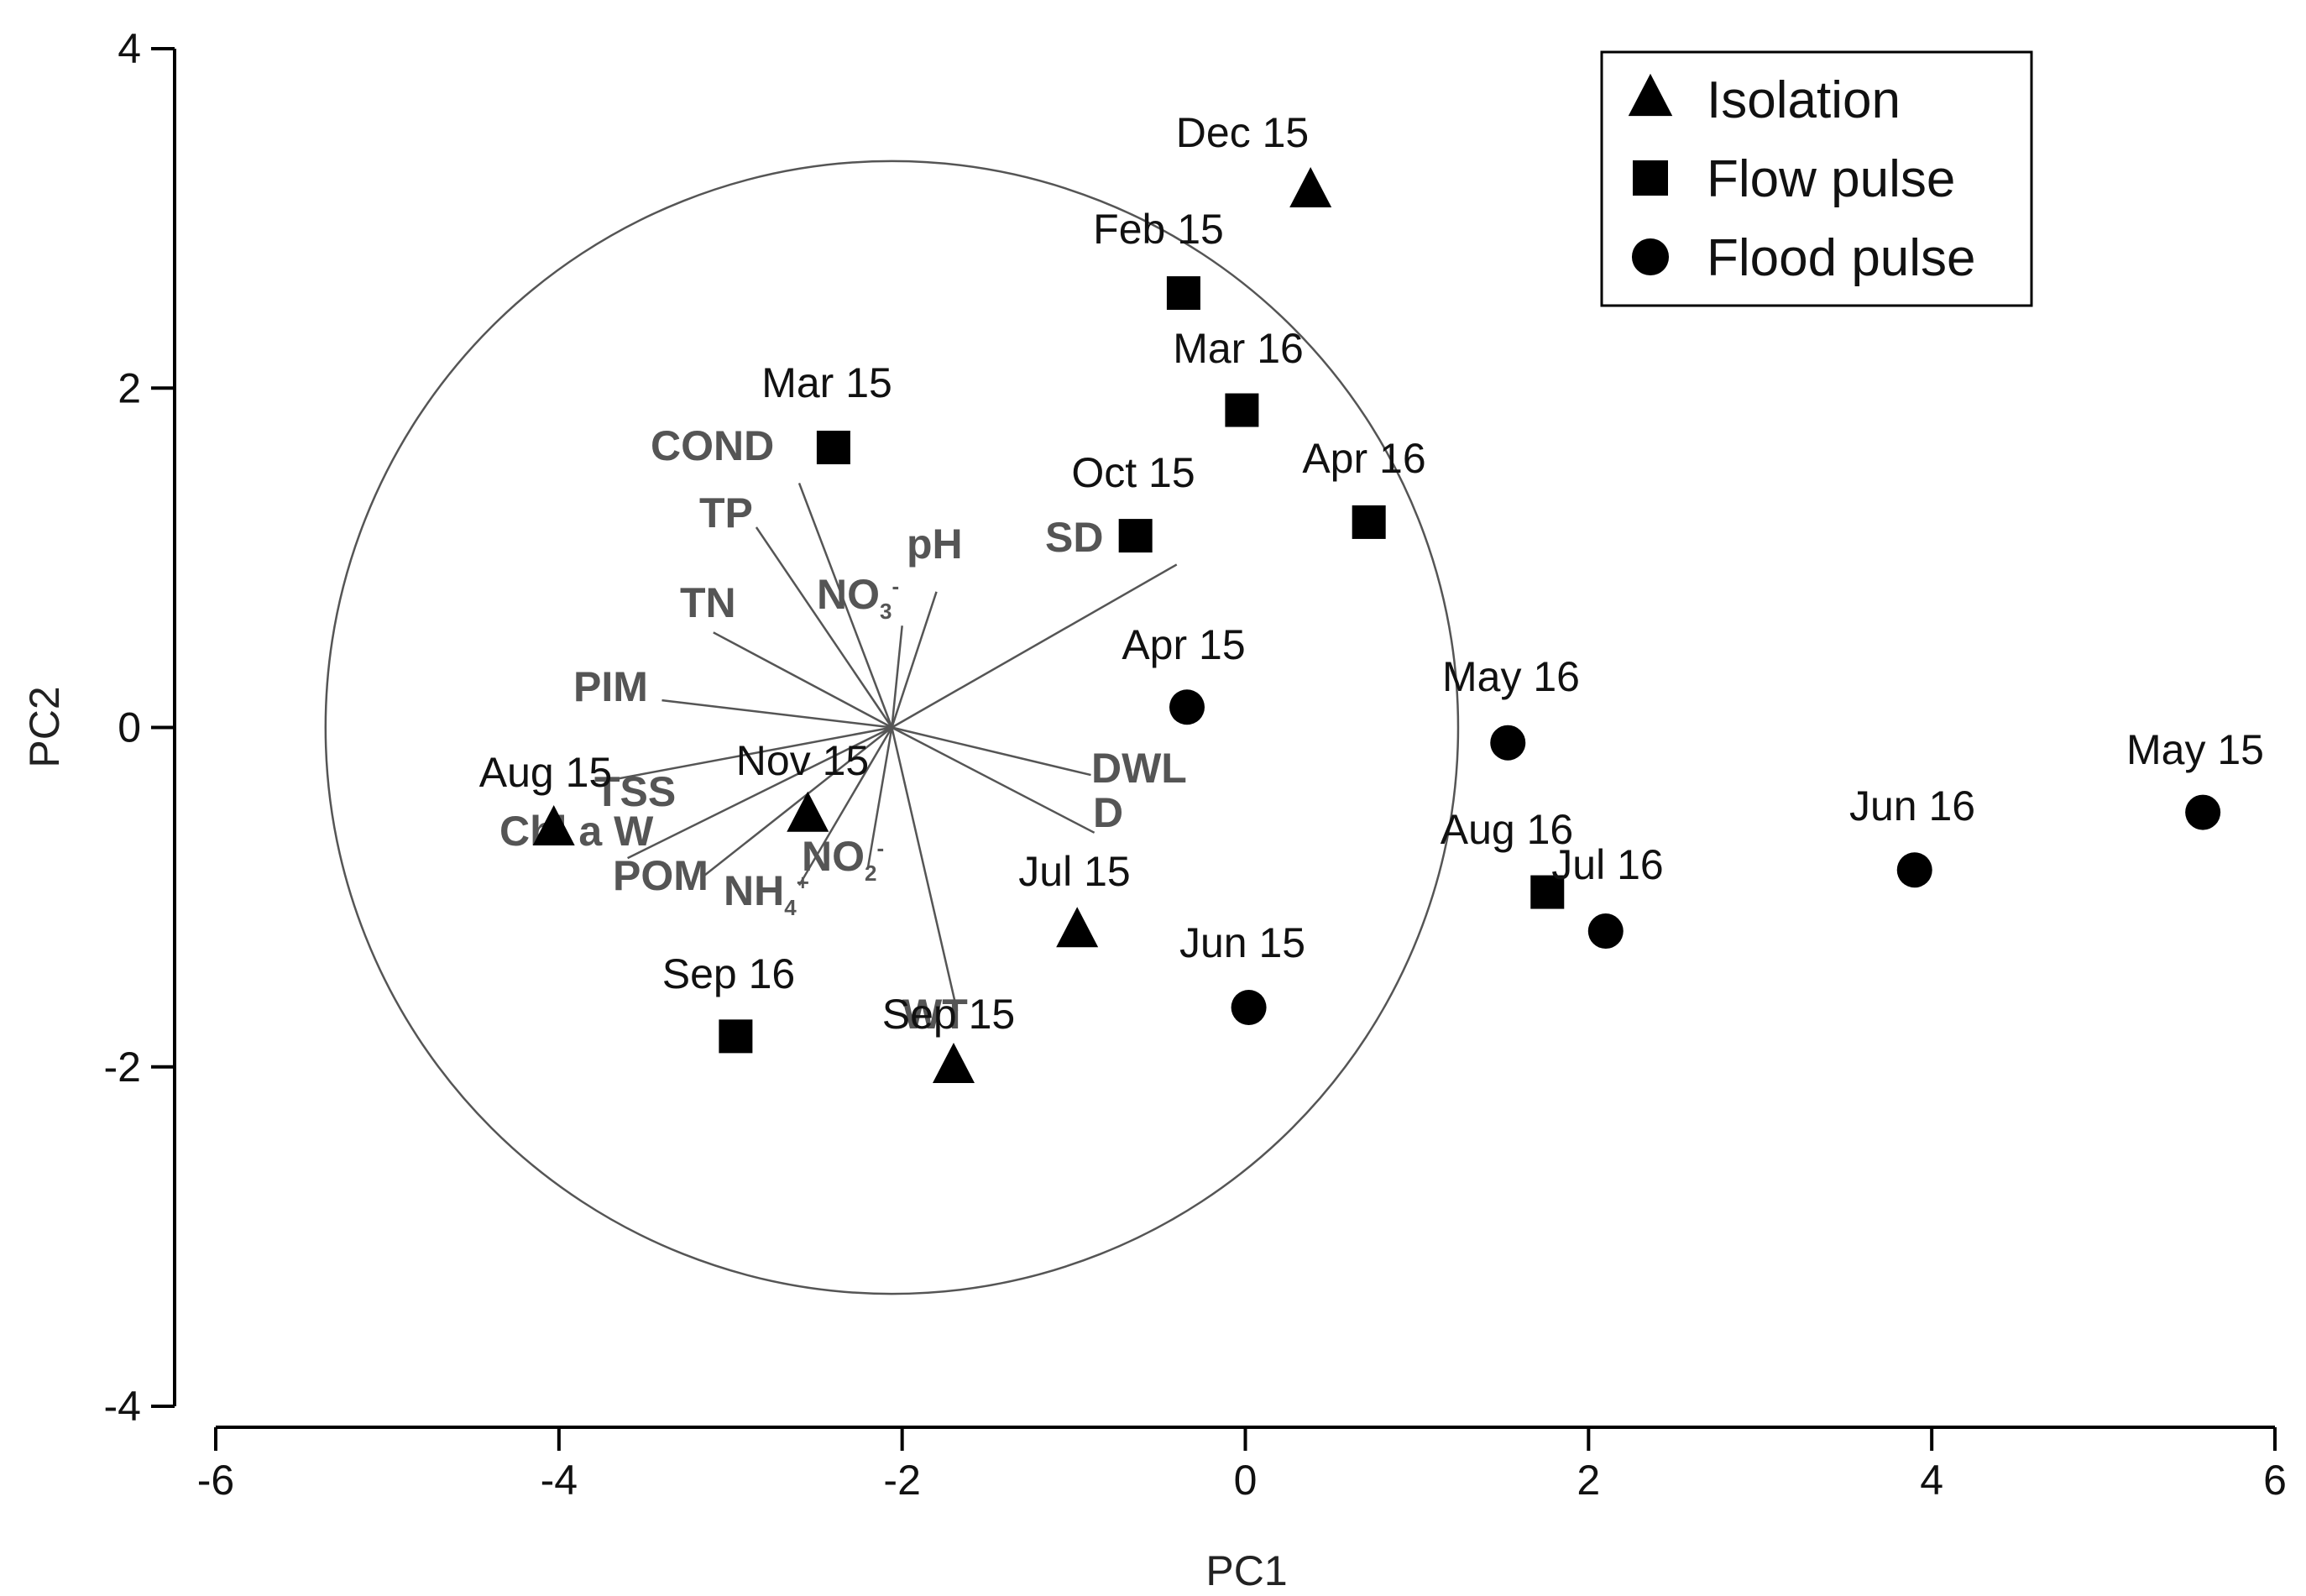 The height and width of the screenshot is (1596, 2306). What do you see at coordinates (661, 875) in the screenshot?
I see `loading-vector-label: POM` at bounding box center [661, 875].